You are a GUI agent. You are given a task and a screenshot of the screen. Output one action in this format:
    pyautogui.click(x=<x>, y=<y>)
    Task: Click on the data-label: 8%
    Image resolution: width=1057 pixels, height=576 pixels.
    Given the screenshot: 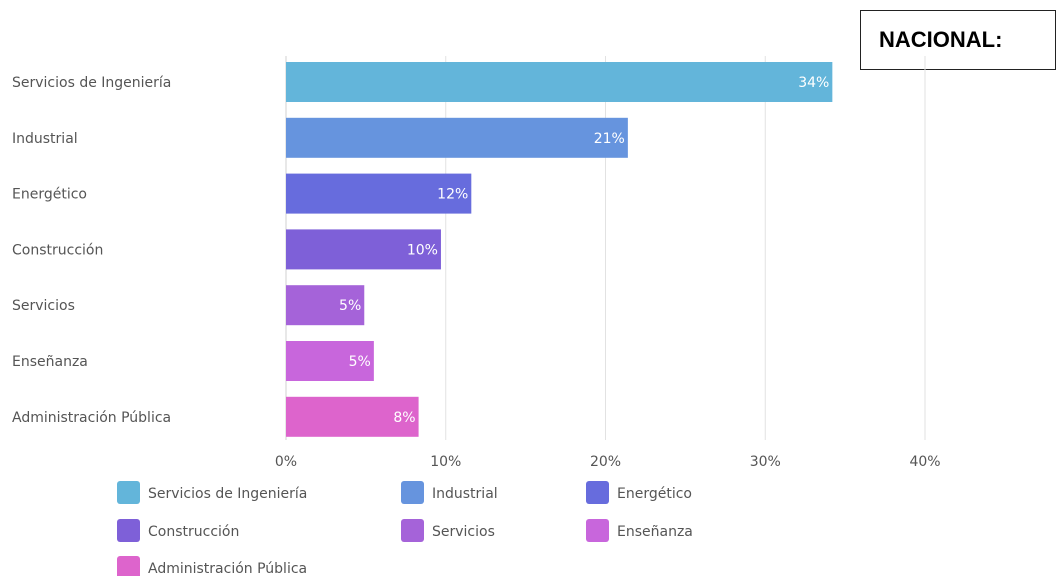 What is the action you would take?
    pyautogui.click(x=404, y=418)
    